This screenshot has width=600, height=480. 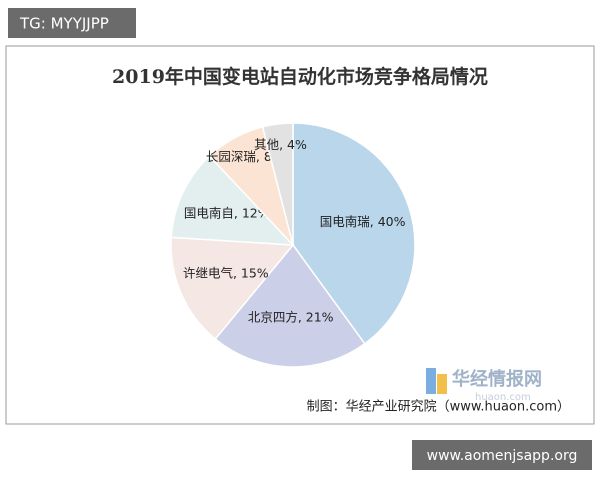 I want to click on watermark: www.aomenjsapp.org, so click(x=502, y=456).